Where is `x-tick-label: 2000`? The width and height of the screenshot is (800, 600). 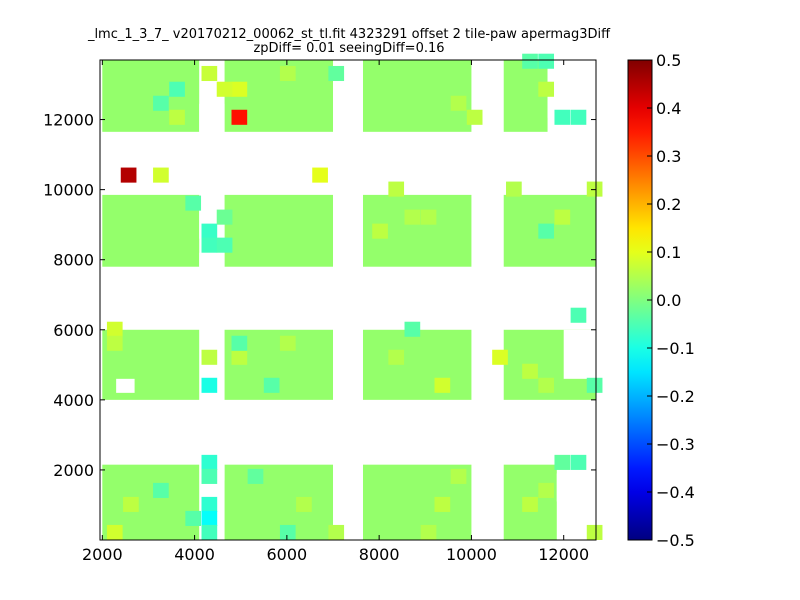
x-tick-label: 2000 is located at coordinates (102, 554).